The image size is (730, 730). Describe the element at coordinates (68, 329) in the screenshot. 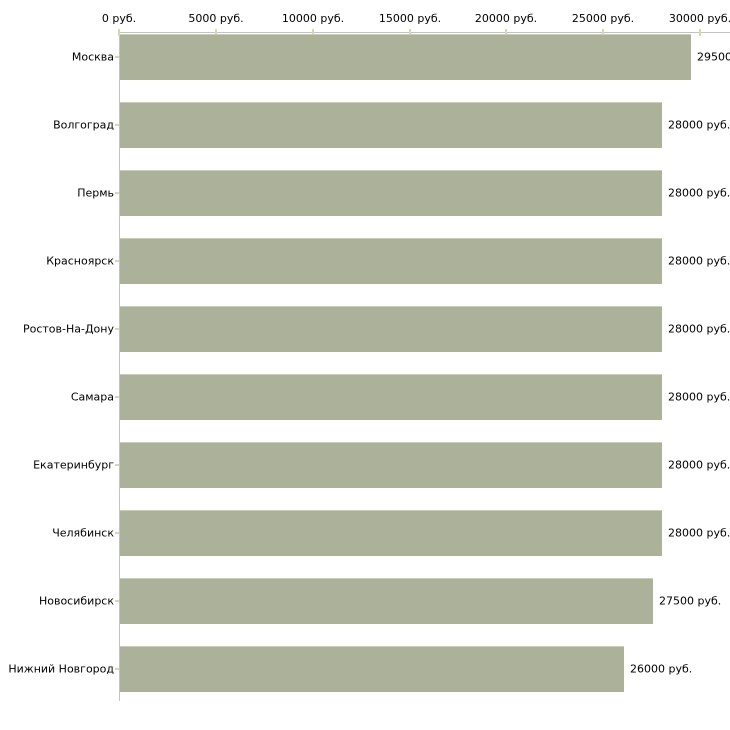

I see `category-label: Ростов-На-Дону` at that location.